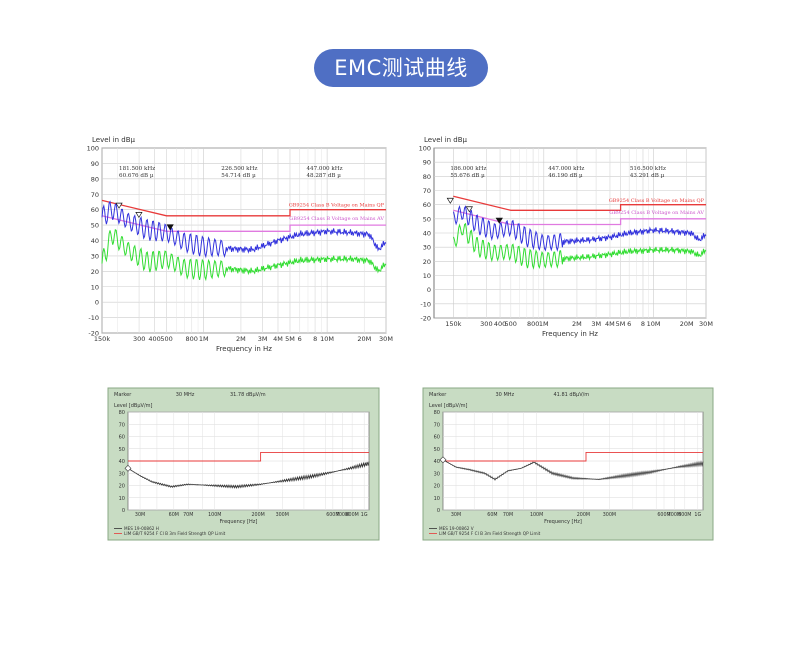 The image size is (800, 648). Describe the element at coordinates (629, 324) in the screenshot. I see `x-tick-label: 6` at that location.